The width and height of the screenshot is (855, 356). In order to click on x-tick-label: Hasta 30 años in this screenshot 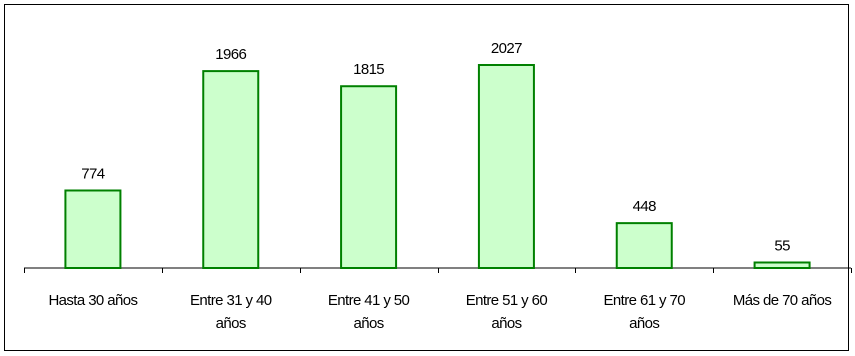, I will do `click(92, 300)`.